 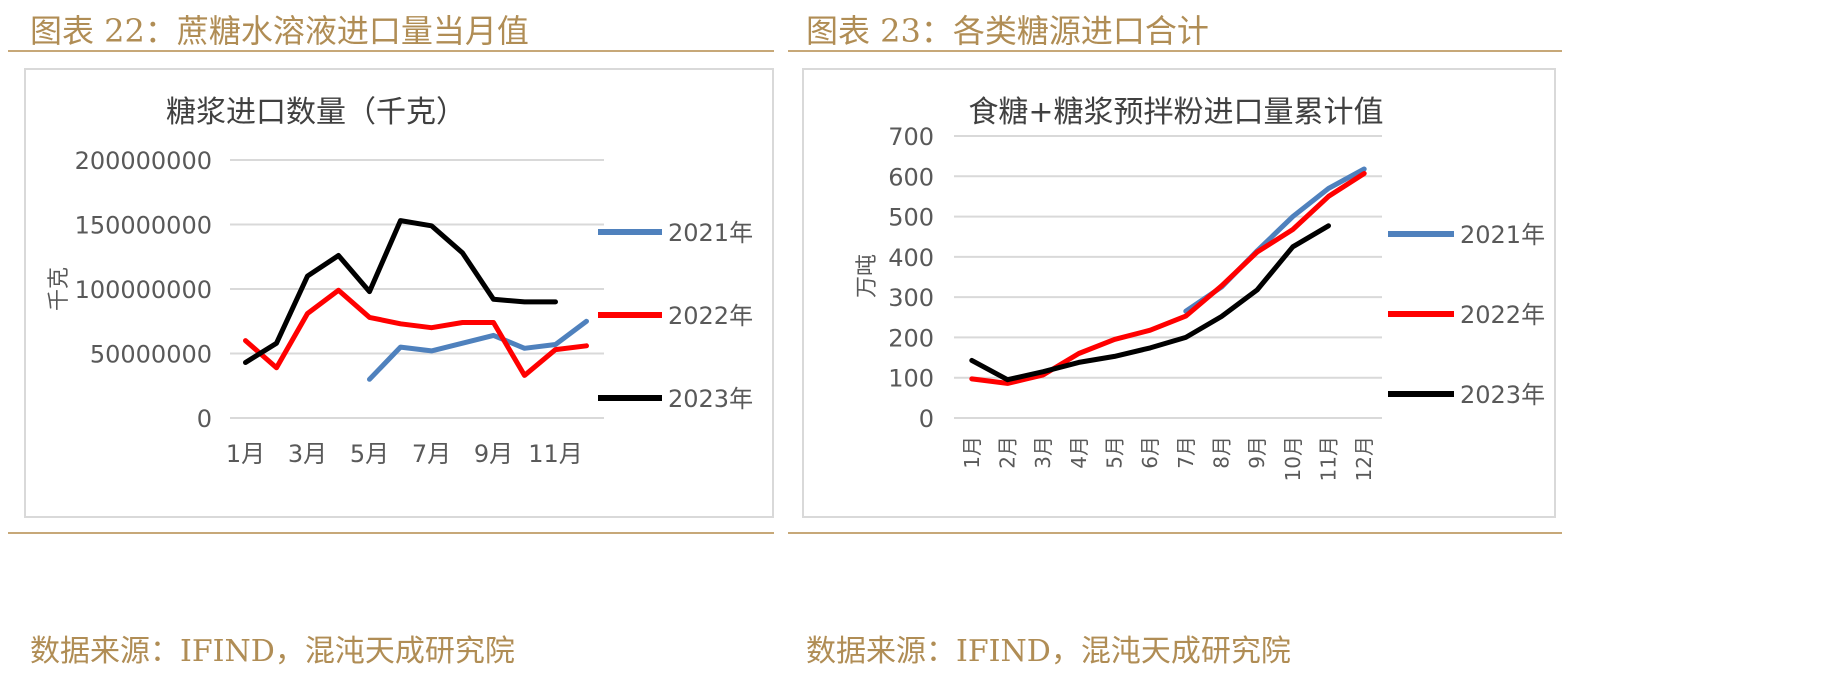 What do you see at coordinates (1150, 452) in the screenshot?
I see `x-tick-label: 6月` at bounding box center [1150, 452].